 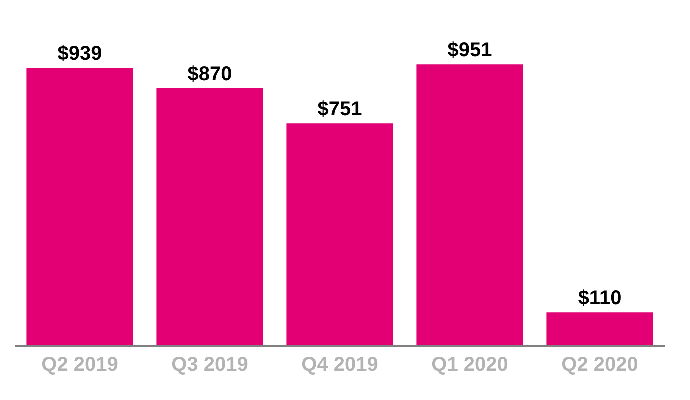 I want to click on data-label: $751, so click(x=340, y=109).